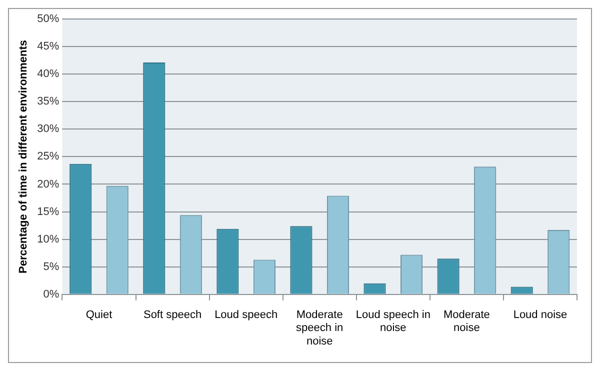 Image resolution: width=600 pixels, height=371 pixels. I want to click on y-tick-label: 20%, so click(48, 184).